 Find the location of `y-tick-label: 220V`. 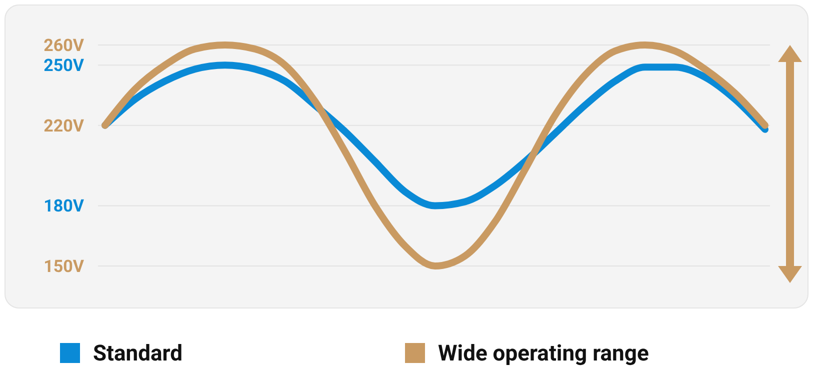

y-tick-label: 220V is located at coordinates (64, 126).